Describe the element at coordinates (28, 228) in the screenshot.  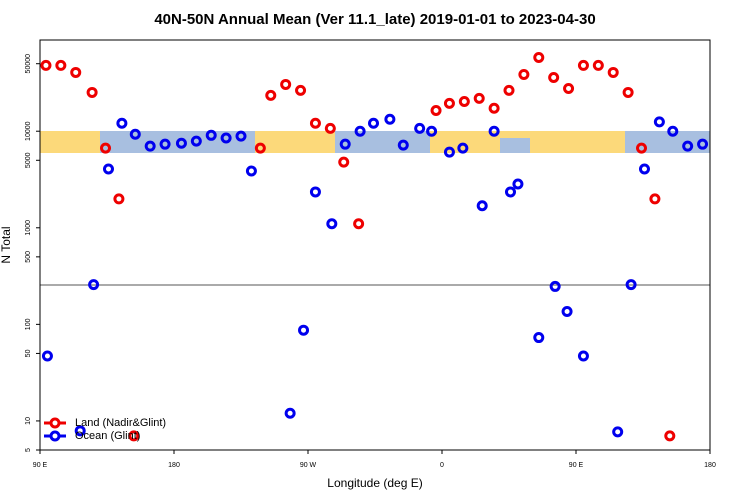
I see `y-tick-label: 1000` at that location.